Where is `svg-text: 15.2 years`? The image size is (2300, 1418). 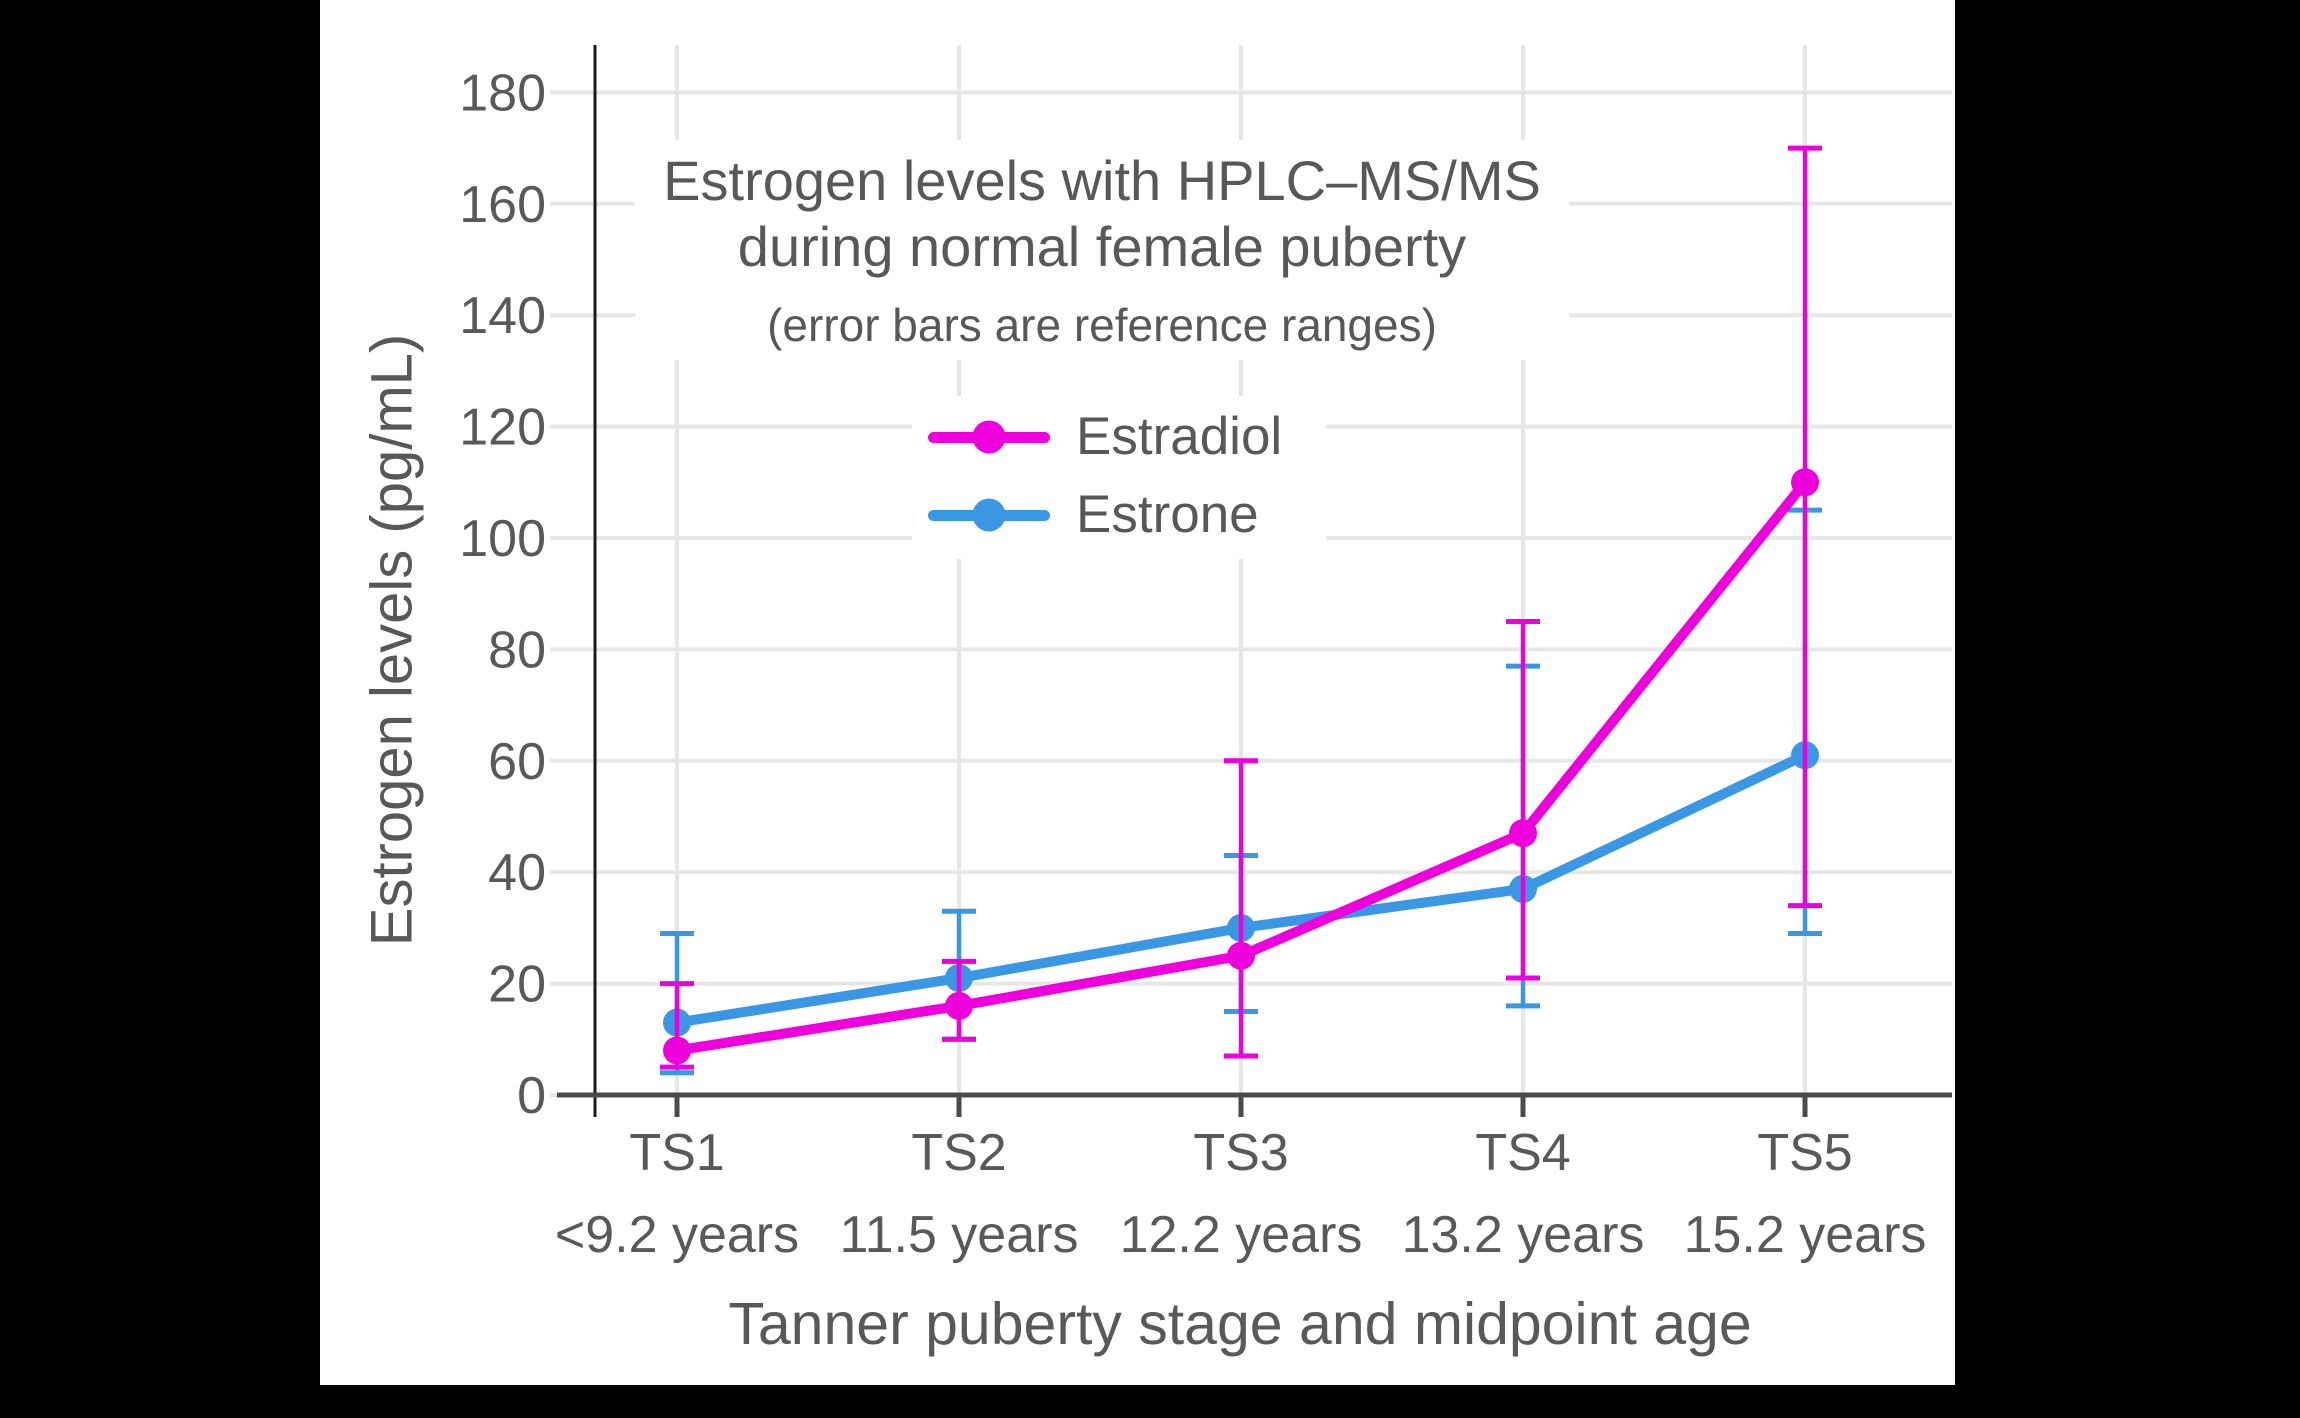
svg-text: 15.2 years is located at coordinates (1805, 1235).